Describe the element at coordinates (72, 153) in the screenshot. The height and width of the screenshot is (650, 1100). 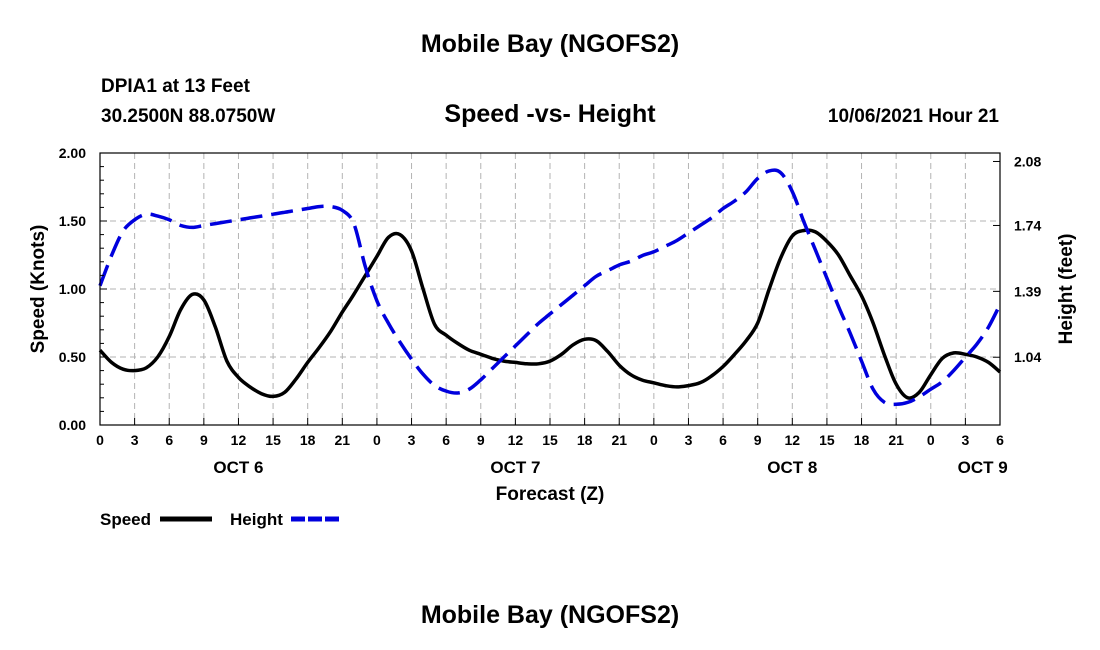
I see `y-tick-label: 2.00` at that location.